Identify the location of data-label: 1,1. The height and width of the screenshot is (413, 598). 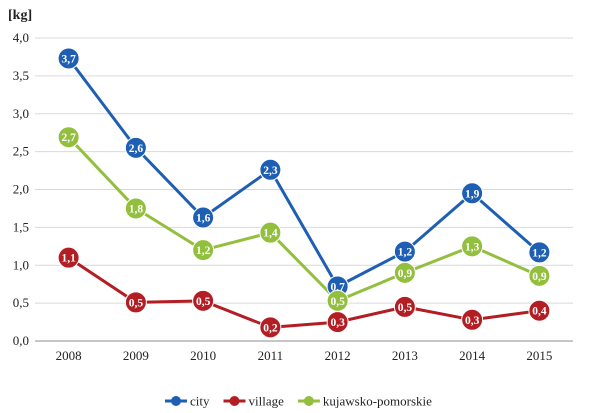
(68, 259).